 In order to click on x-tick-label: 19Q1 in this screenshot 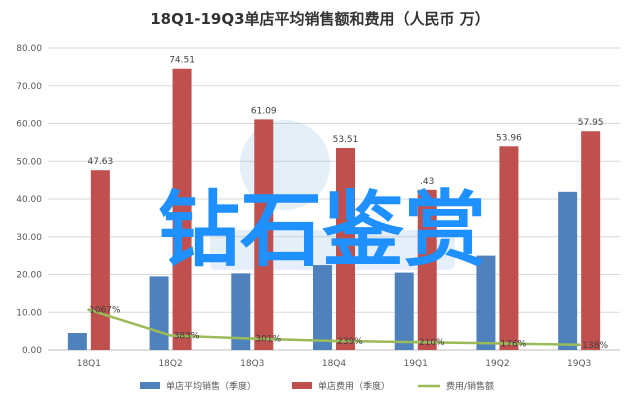, I will do `click(416, 364)`.